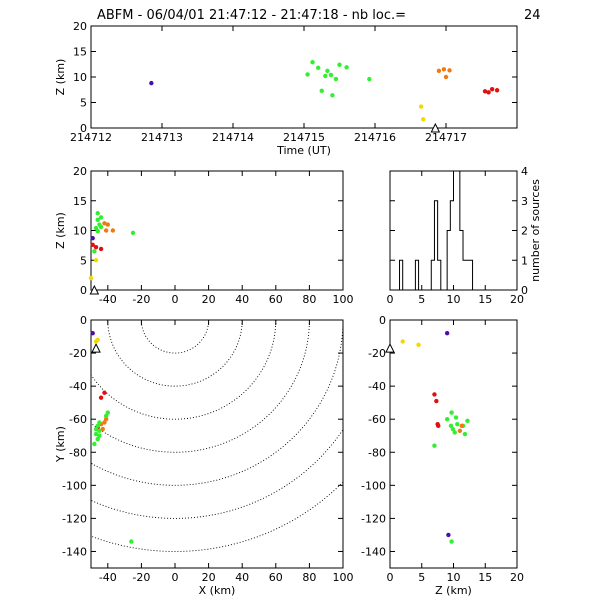 The image size is (600, 600). What do you see at coordinates (242, 299) in the screenshot?
I see `x-tick-label: 40` at bounding box center [242, 299].